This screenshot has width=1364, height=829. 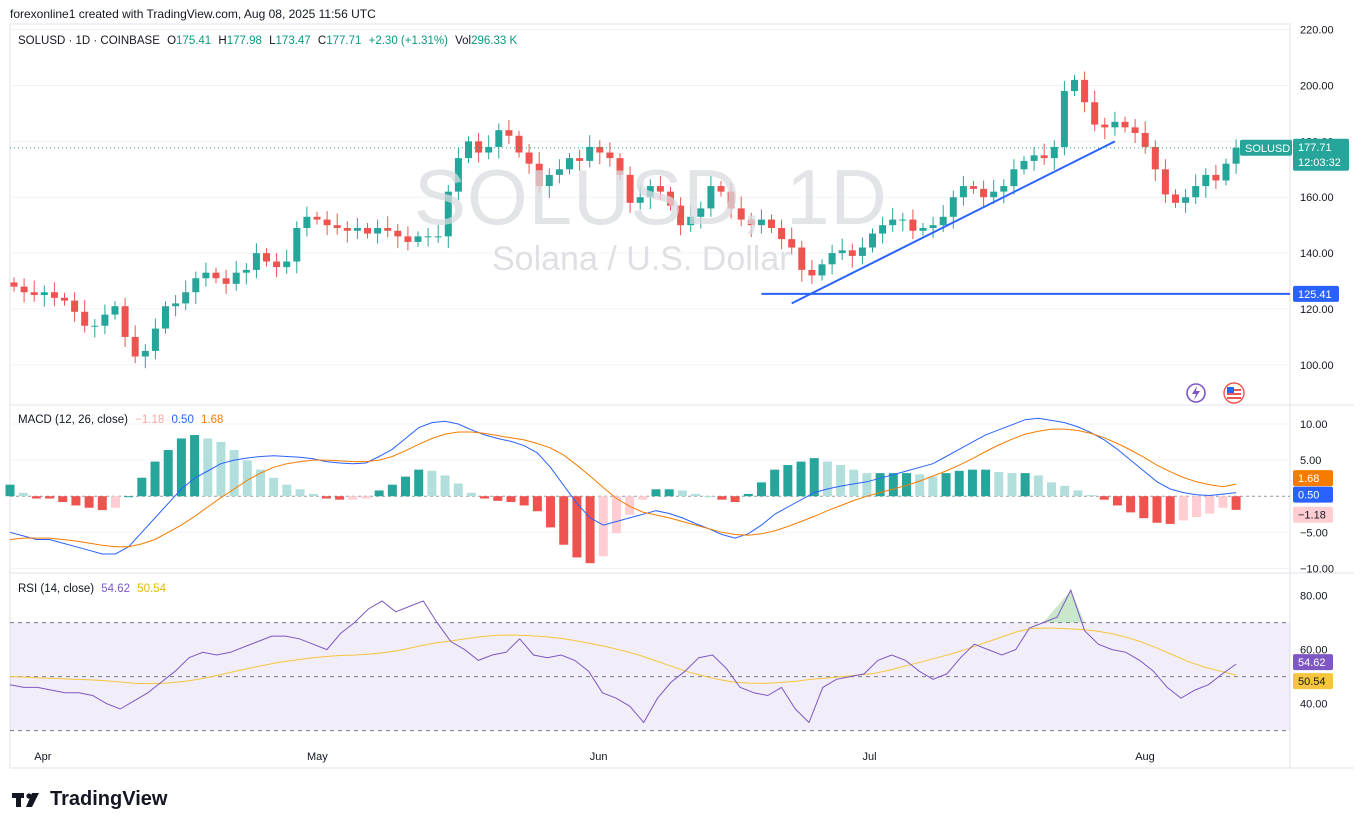 I want to click on rsi-value-tag-label: 54.62, so click(x=1312, y=663).